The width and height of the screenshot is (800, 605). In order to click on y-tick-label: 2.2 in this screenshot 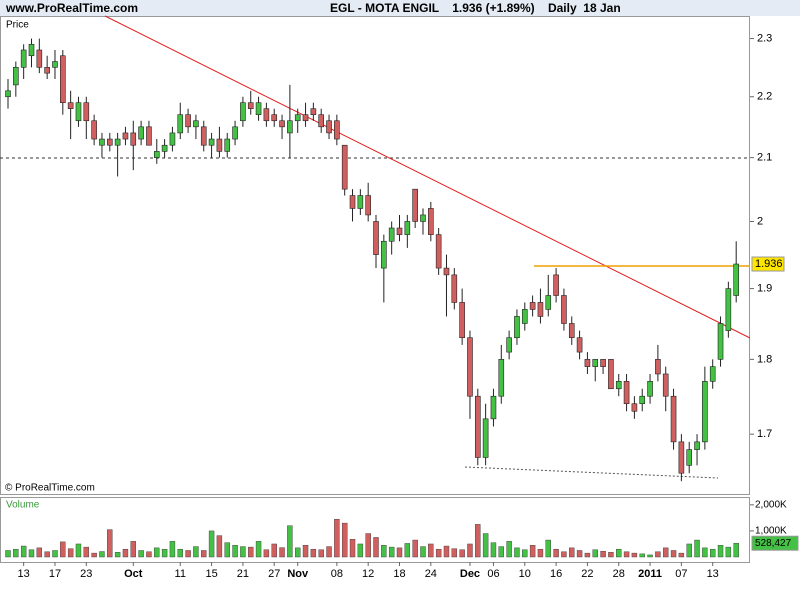, I will do `click(764, 97)`.